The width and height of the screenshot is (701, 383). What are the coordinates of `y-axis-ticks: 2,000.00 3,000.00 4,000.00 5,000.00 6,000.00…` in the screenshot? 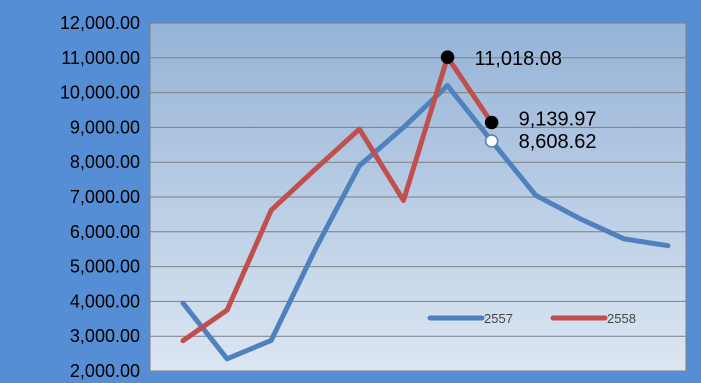 It's located at (100, 197).